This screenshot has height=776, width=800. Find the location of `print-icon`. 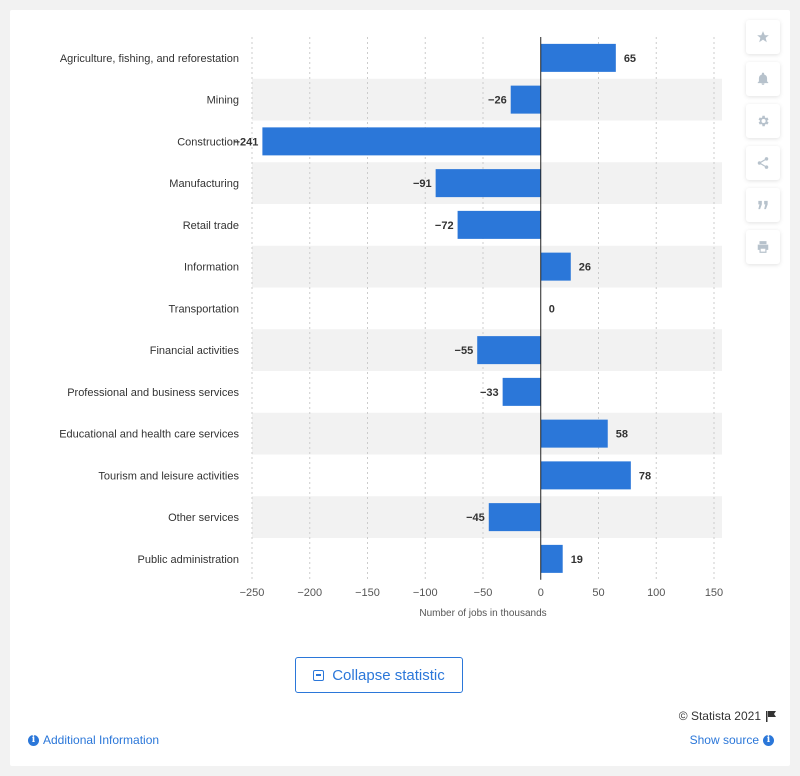

print-icon is located at coordinates (763, 247).